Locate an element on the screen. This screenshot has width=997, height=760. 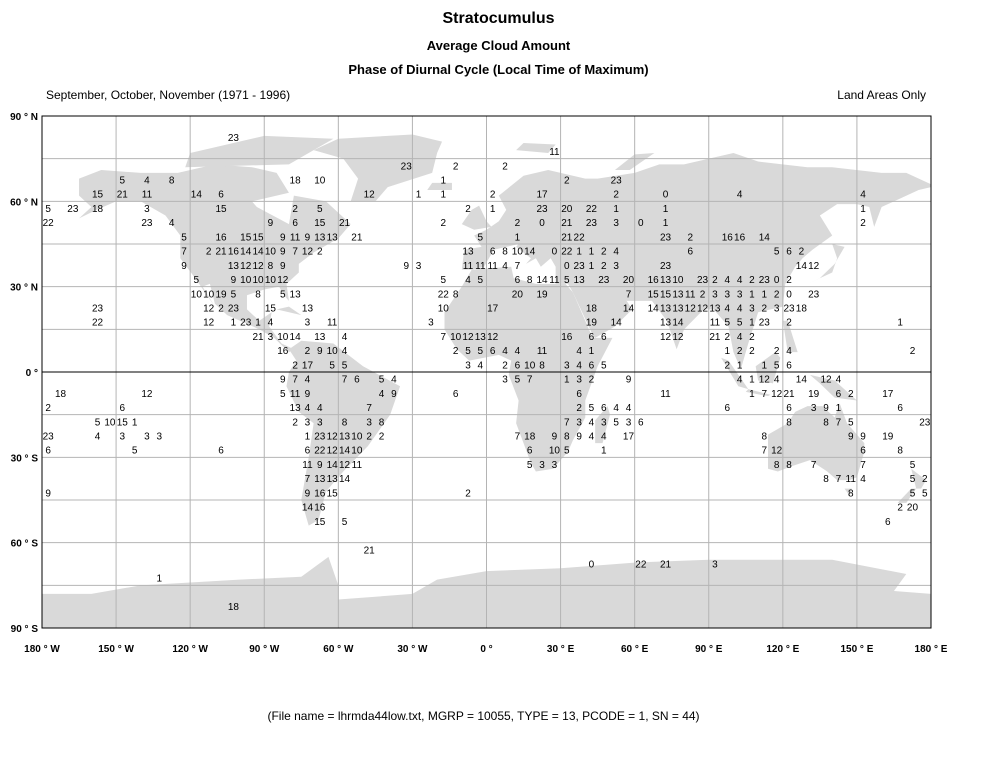
canadian-archipelago is located at coordinates (259, 151).